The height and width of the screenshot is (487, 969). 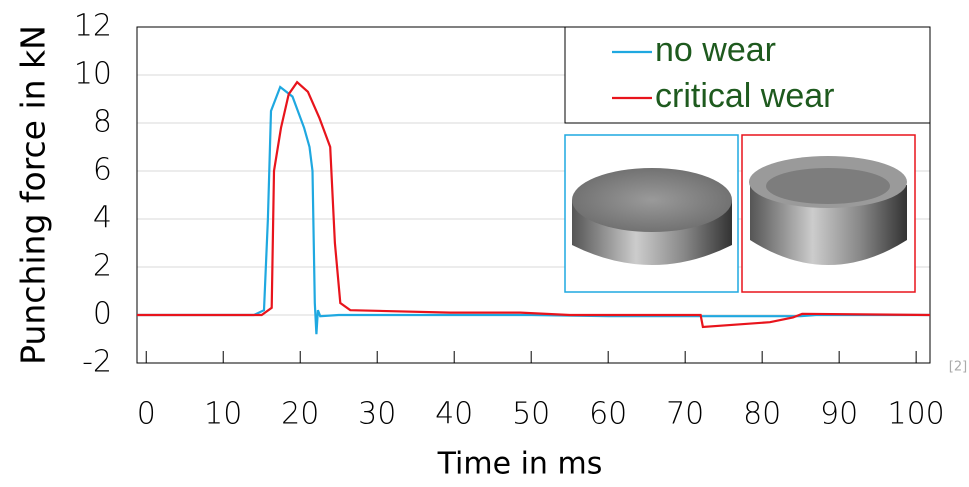 What do you see at coordinates (958, 367) in the screenshot?
I see `source-note: [2]` at bounding box center [958, 367].